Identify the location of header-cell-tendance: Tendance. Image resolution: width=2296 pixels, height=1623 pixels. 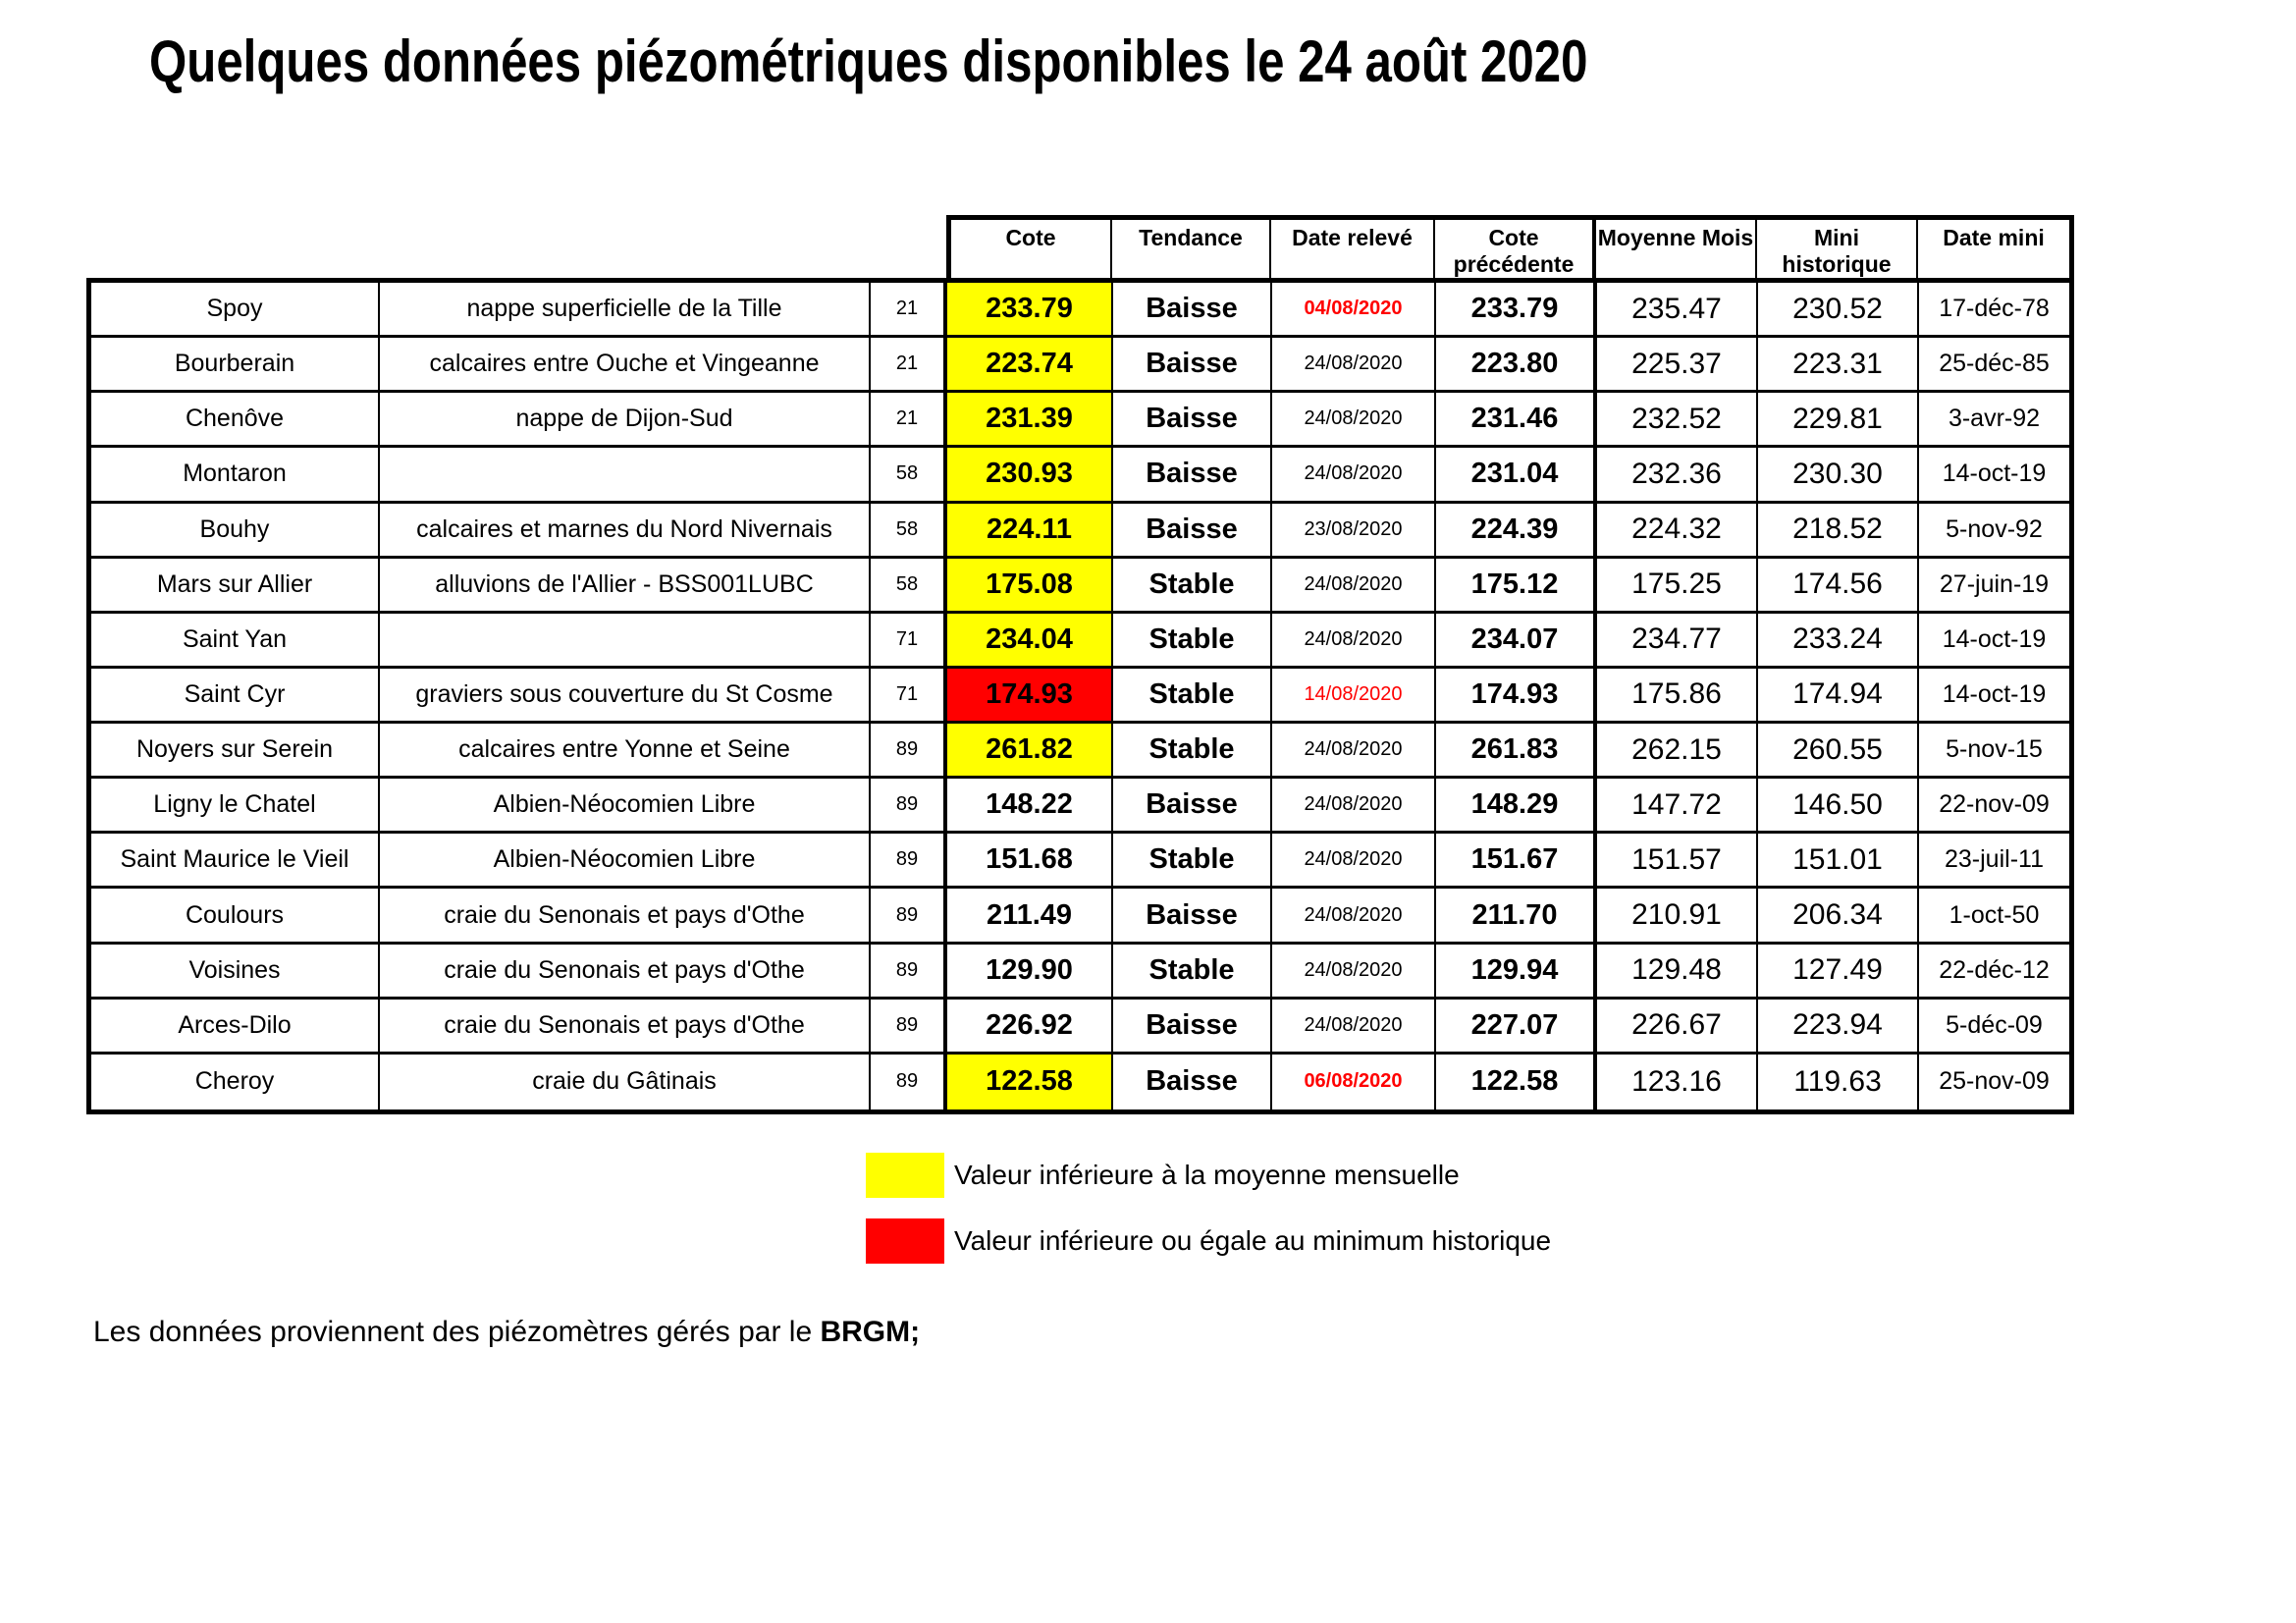
(1191, 249).